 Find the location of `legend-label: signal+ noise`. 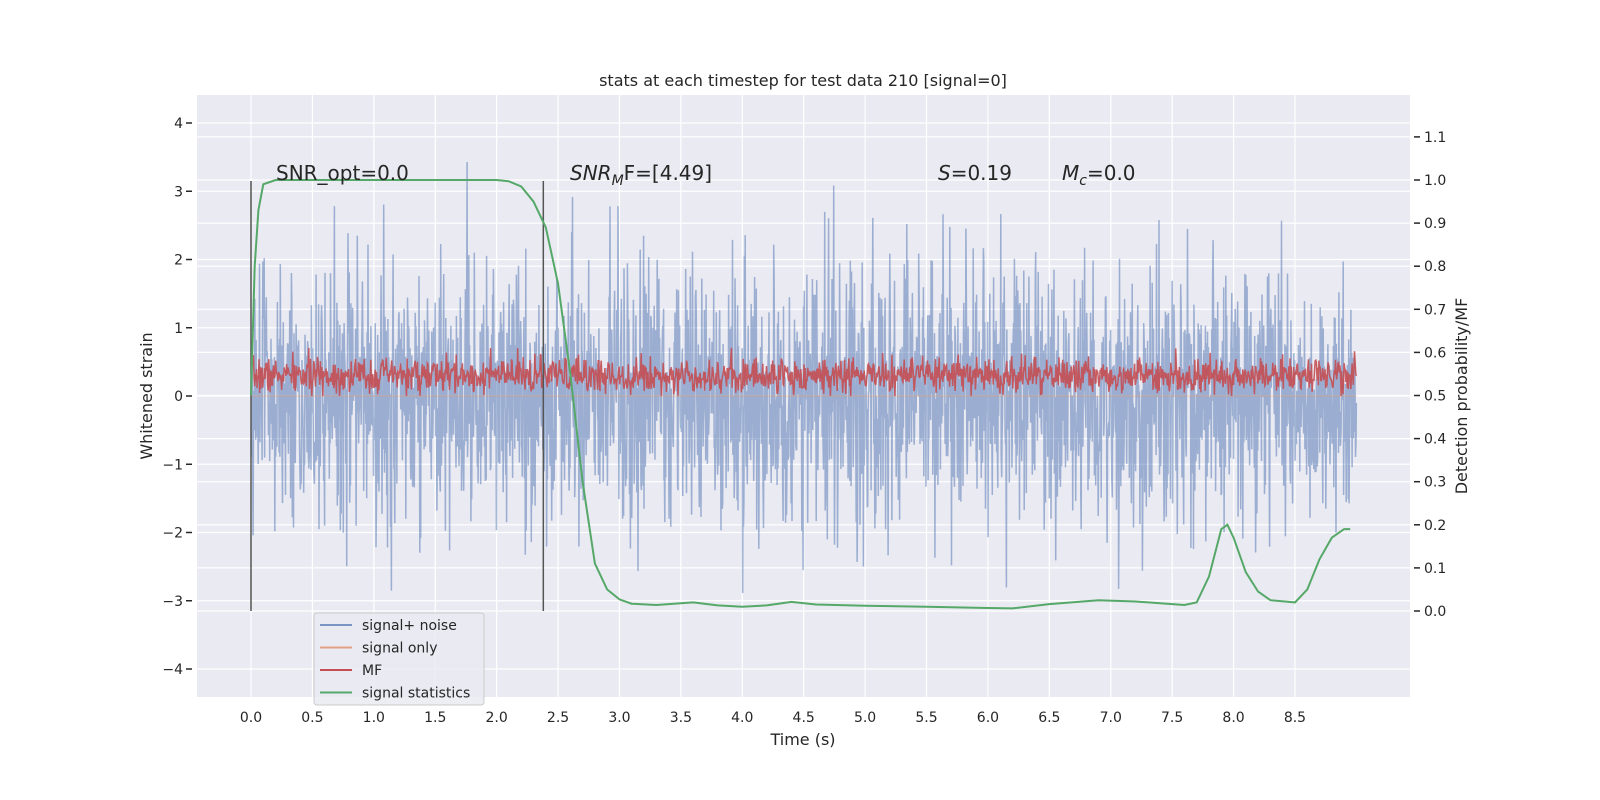

legend-label: signal+ noise is located at coordinates (409, 626).